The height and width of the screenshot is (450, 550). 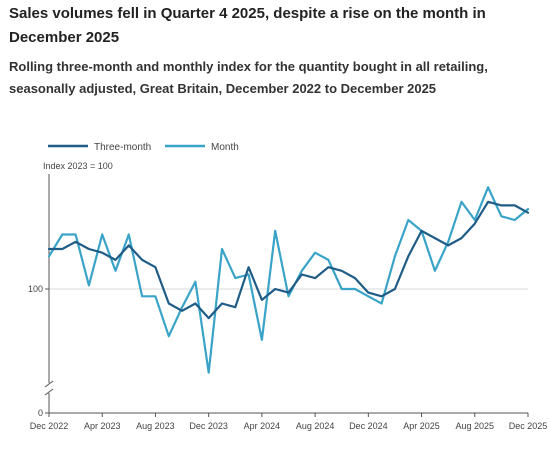 What do you see at coordinates (262, 426) in the screenshot?
I see `x-tick-label-4: Apr 2024` at bounding box center [262, 426].